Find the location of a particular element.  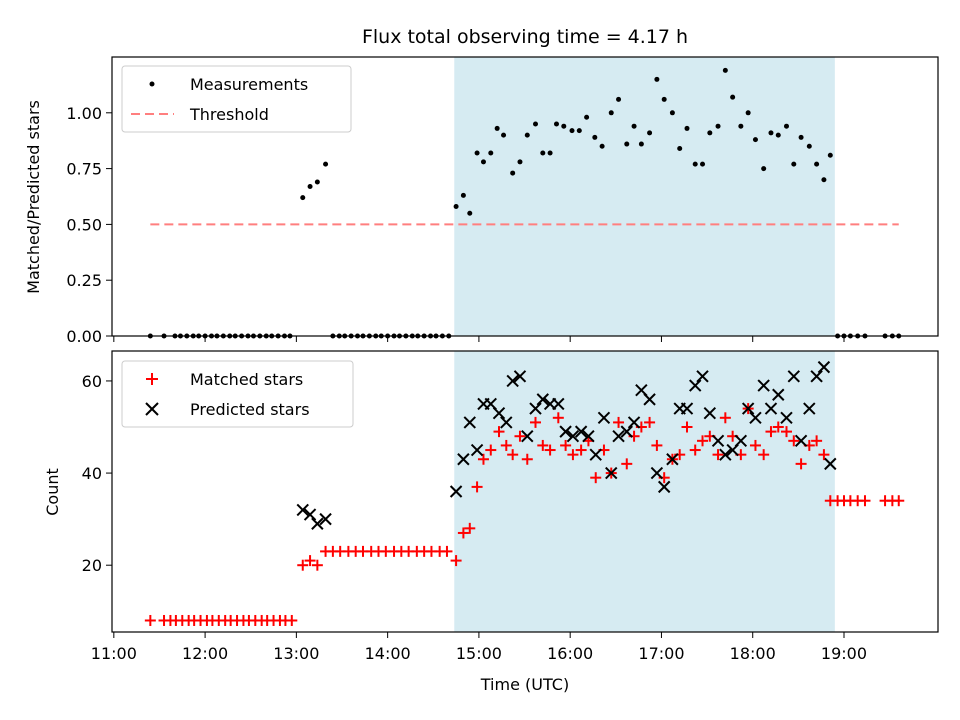

top-y-axis-label: Matched/Predicted stars is located at coordinates (33, 197).